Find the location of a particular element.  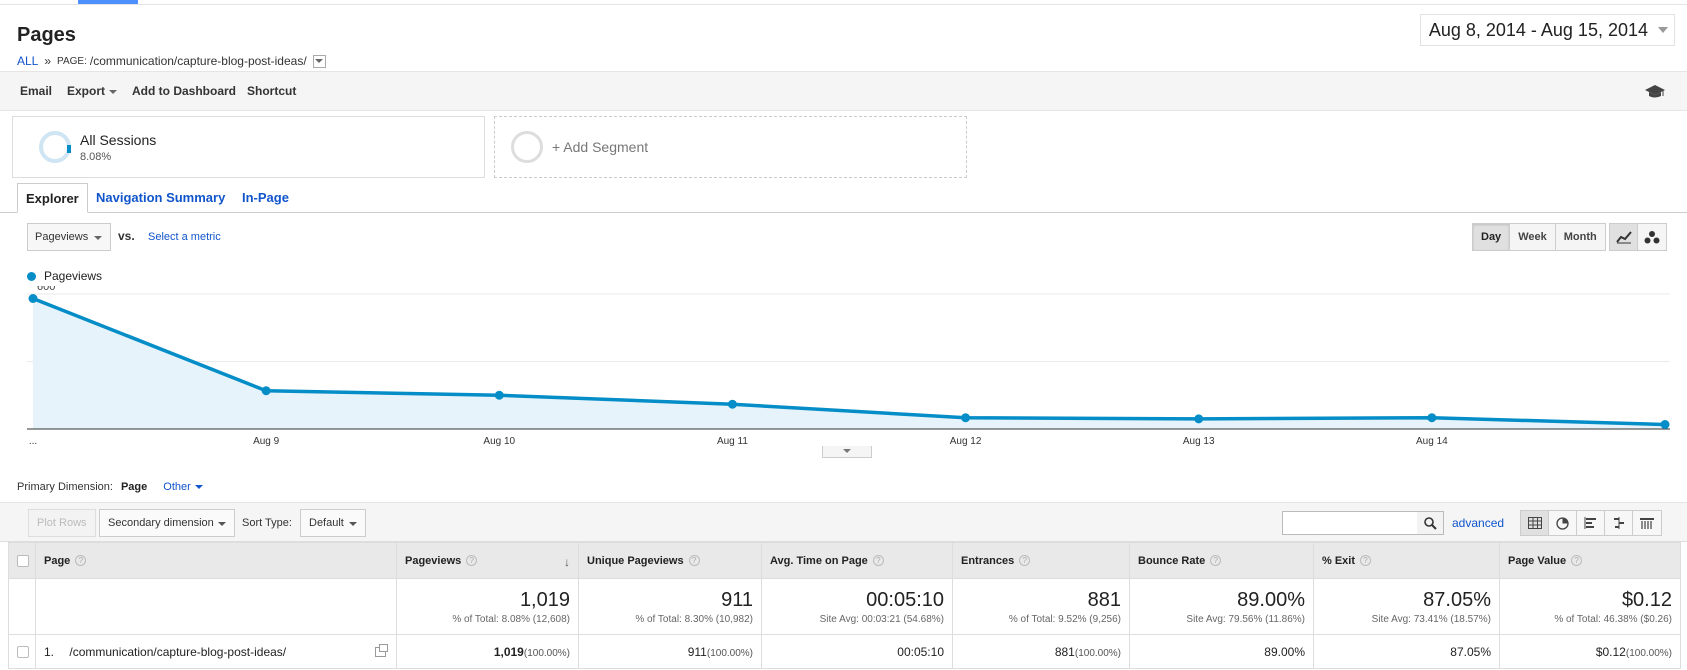

column-header-pageviews: Pageviews? ↓ is located at coordinates (487, 560).